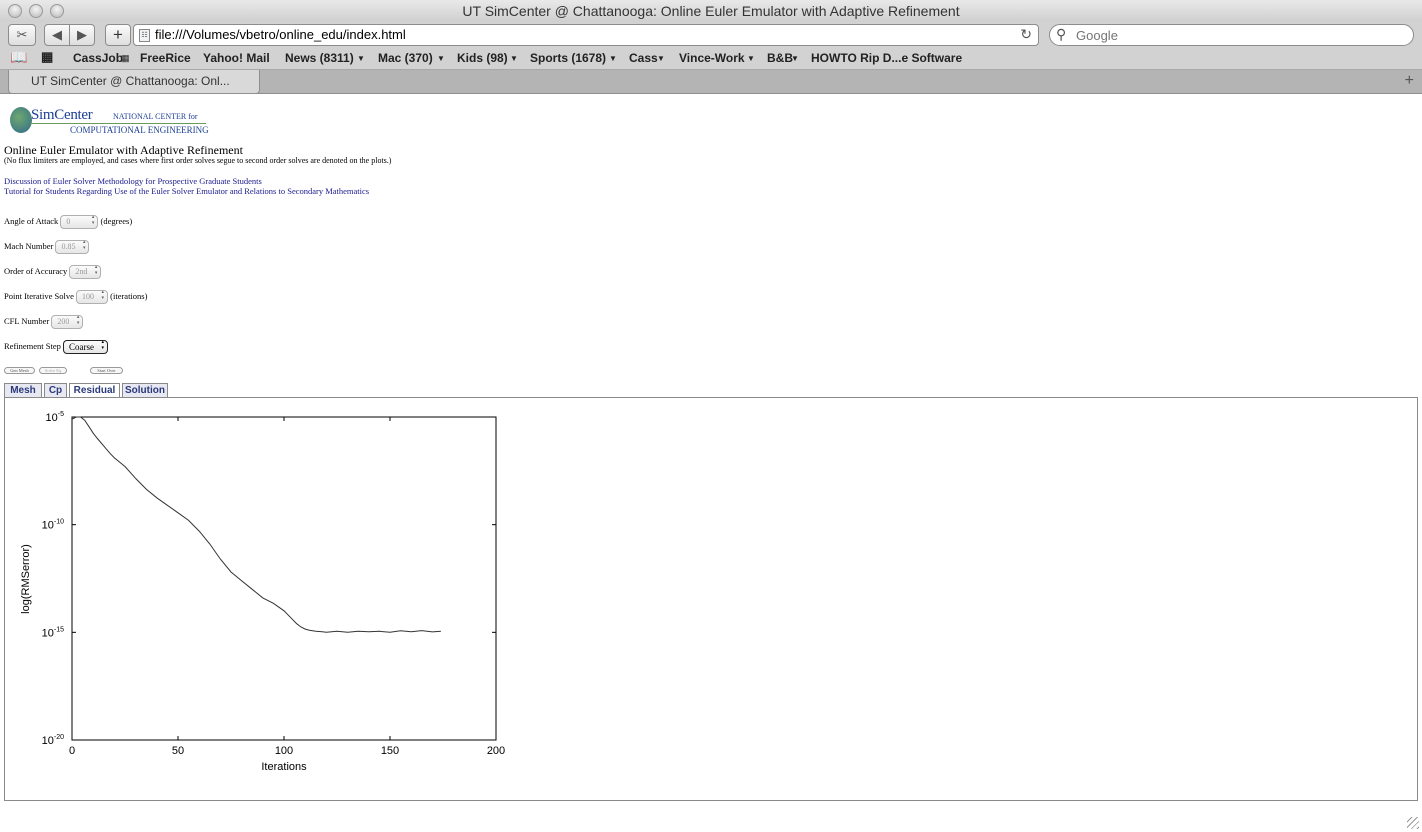 The image size is (1422, 832). What do you see at coordinates (19, 57) in the screenshot?
I see `reading-list-icon: 📖` at bounding box center [19, 57].